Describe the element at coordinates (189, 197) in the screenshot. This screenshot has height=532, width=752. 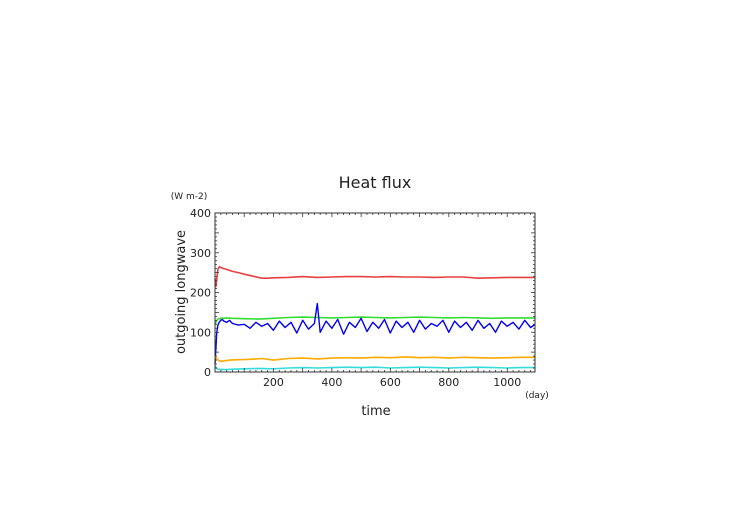
I see `y-axis-unit: (W m-2)` at that location.